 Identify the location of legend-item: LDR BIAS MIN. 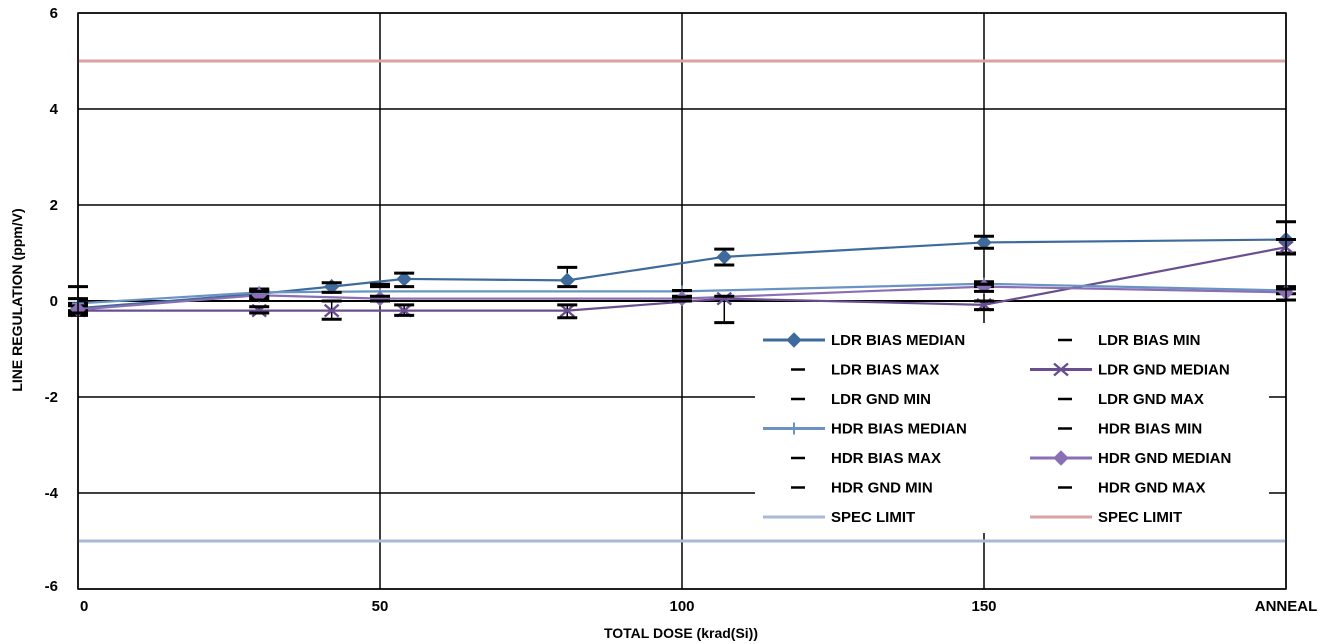
(1129, 340).